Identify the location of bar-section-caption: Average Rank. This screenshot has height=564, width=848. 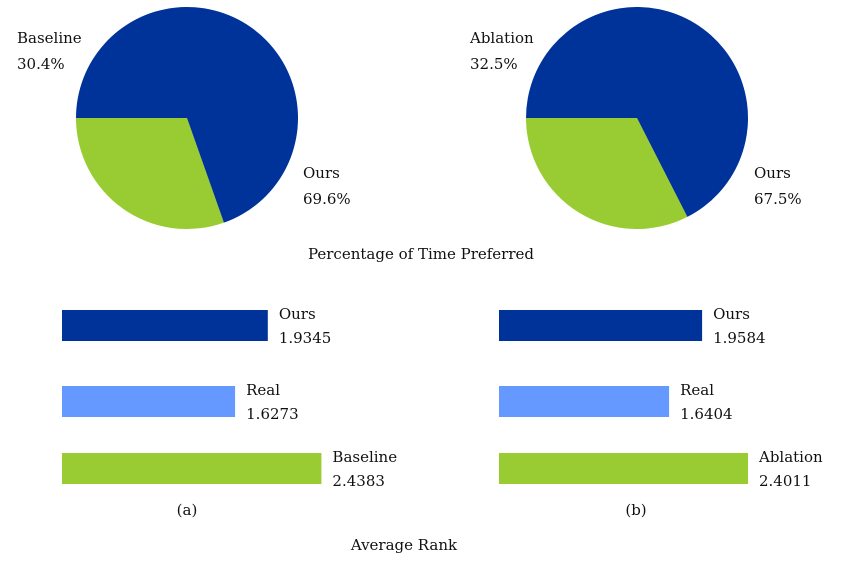
(404, 545).